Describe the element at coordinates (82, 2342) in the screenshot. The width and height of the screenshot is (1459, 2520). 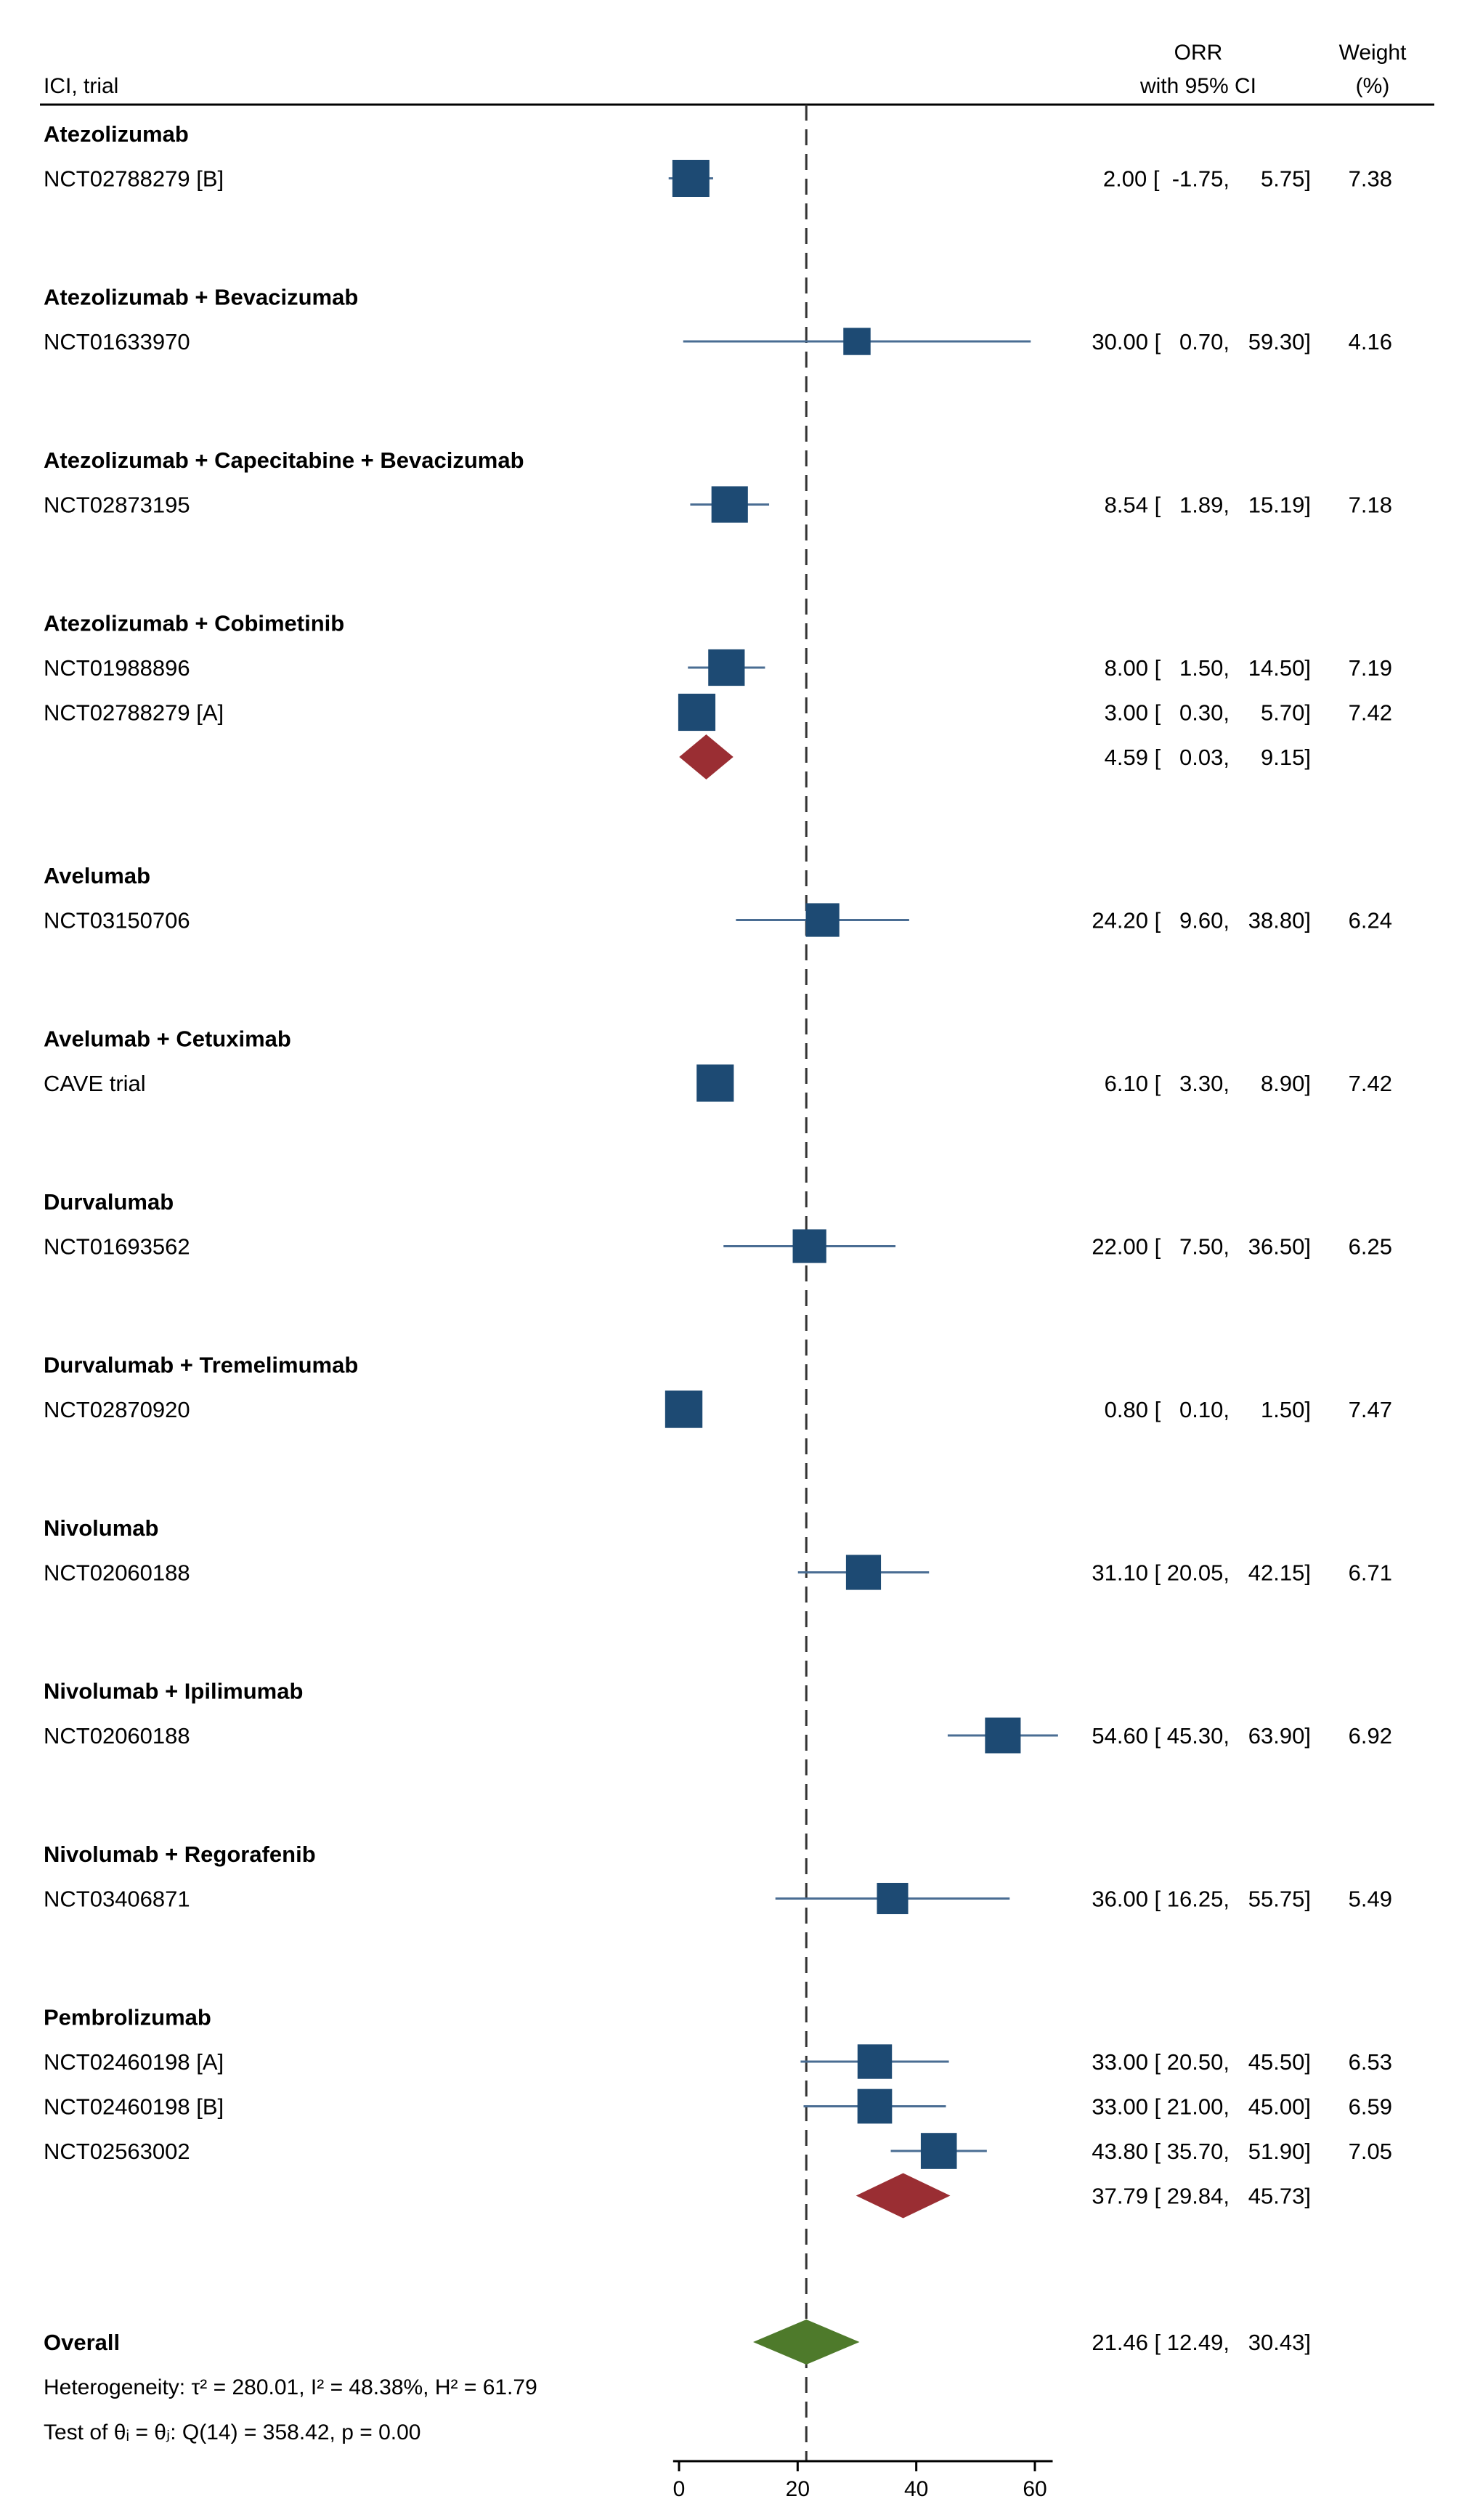
I see `overall-label: Overall` at that location.